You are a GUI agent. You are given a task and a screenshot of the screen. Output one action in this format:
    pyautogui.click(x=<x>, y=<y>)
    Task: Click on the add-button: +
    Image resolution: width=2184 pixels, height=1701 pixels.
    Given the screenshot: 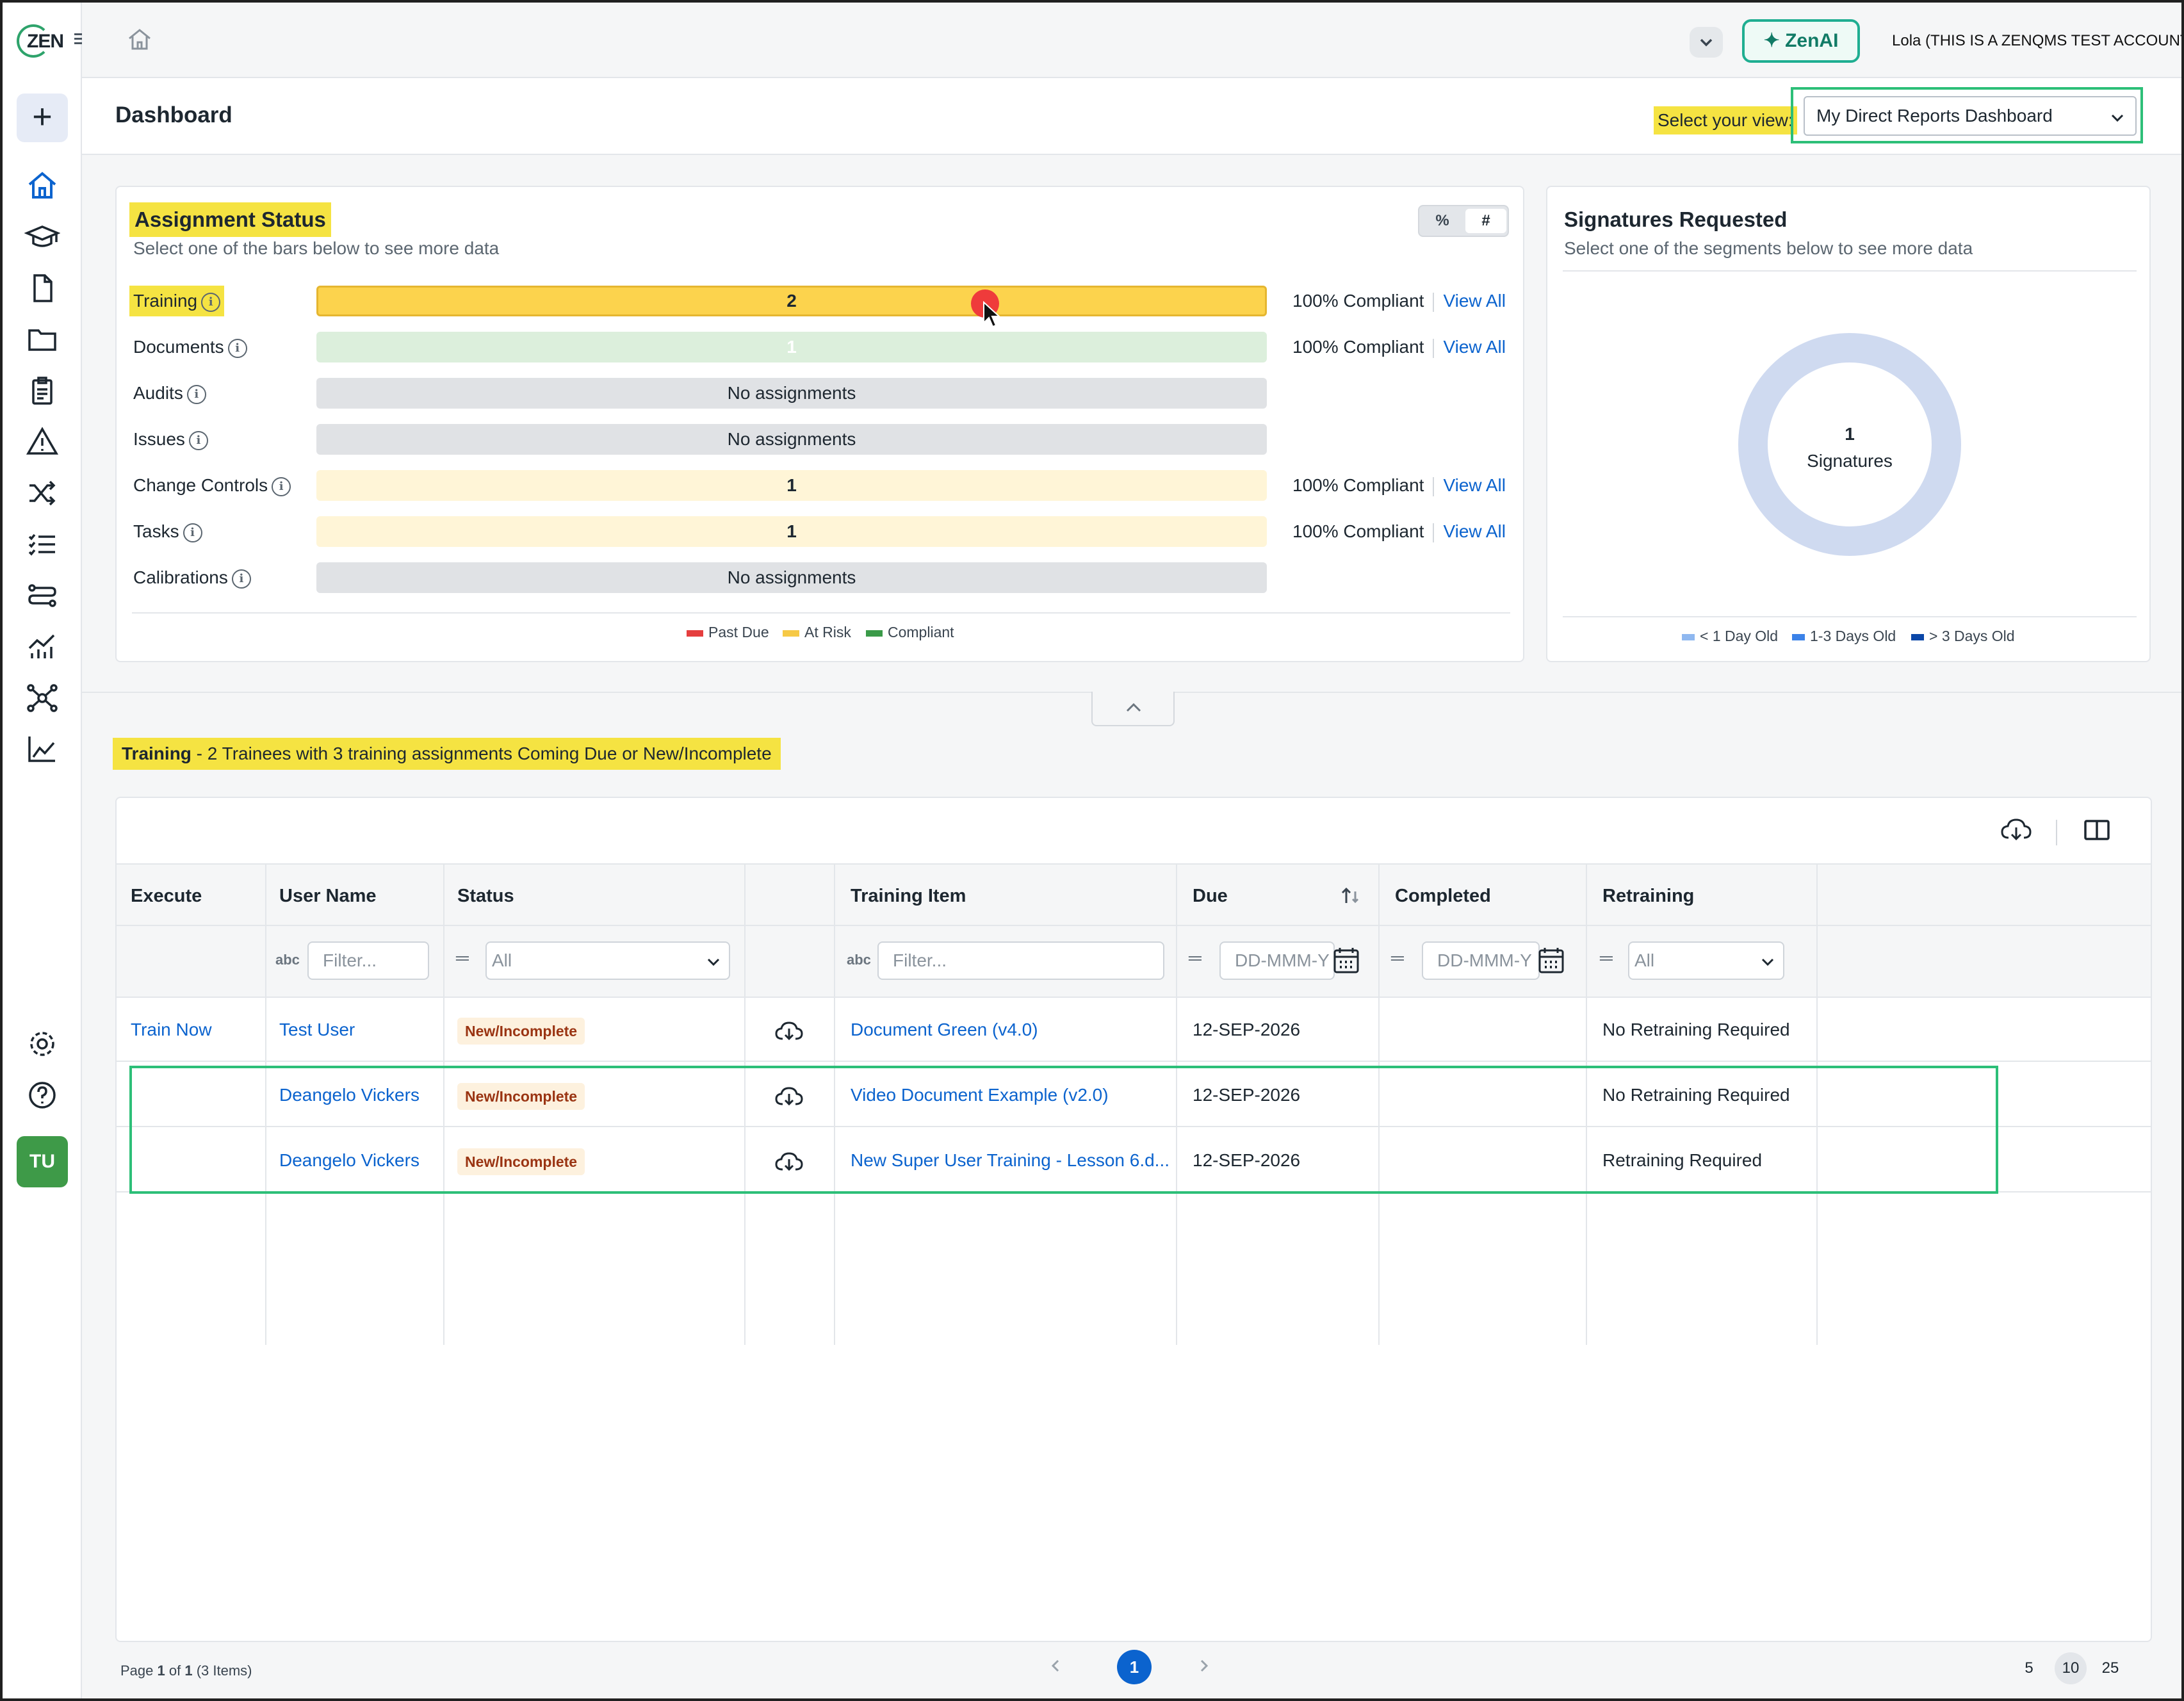 What is the action you would take?
    pyautogui.click(x=42, y=118)
    